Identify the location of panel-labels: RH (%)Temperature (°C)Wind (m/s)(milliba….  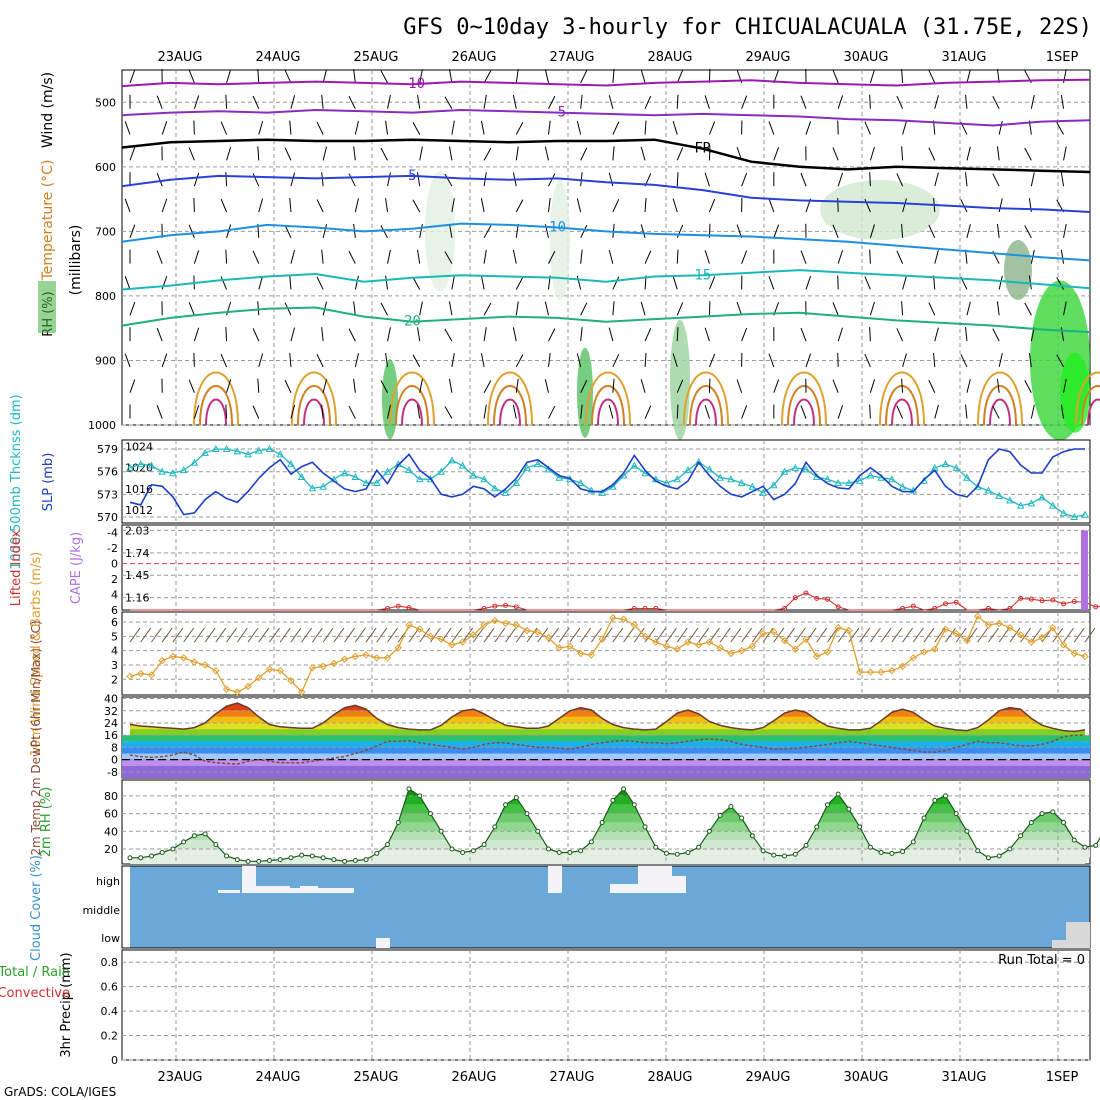
(42, 565).